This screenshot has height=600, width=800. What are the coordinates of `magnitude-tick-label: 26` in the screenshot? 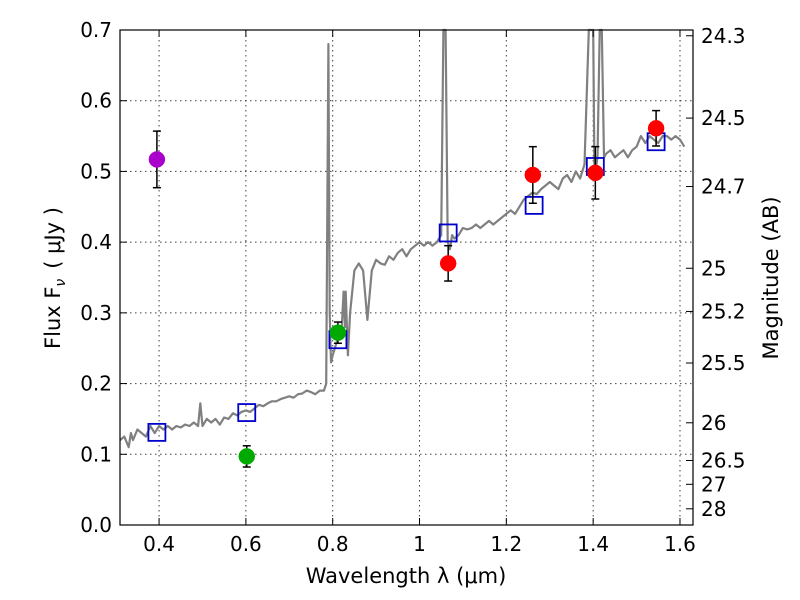 It's located at (713, 423).